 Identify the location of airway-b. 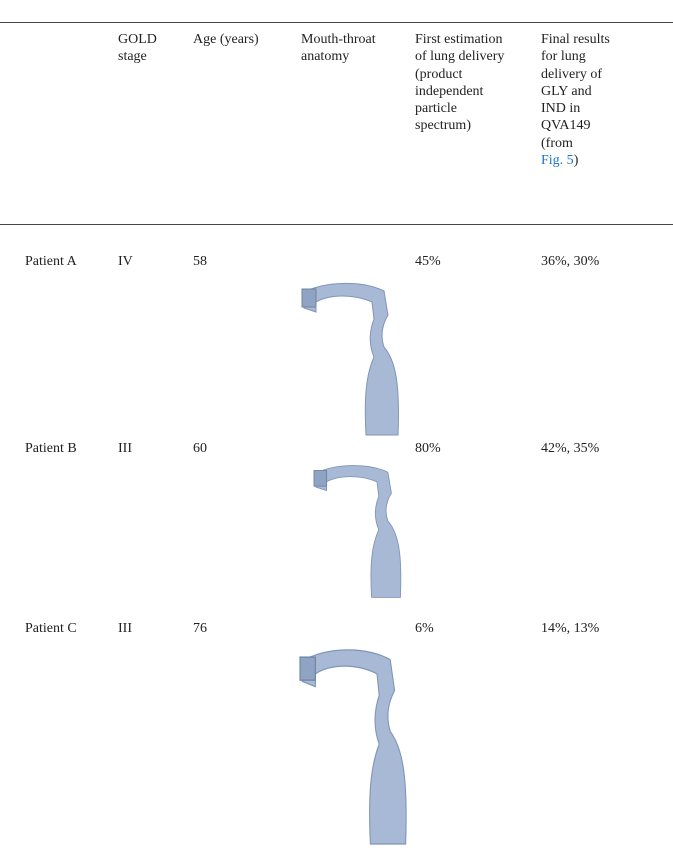
(357, 531).